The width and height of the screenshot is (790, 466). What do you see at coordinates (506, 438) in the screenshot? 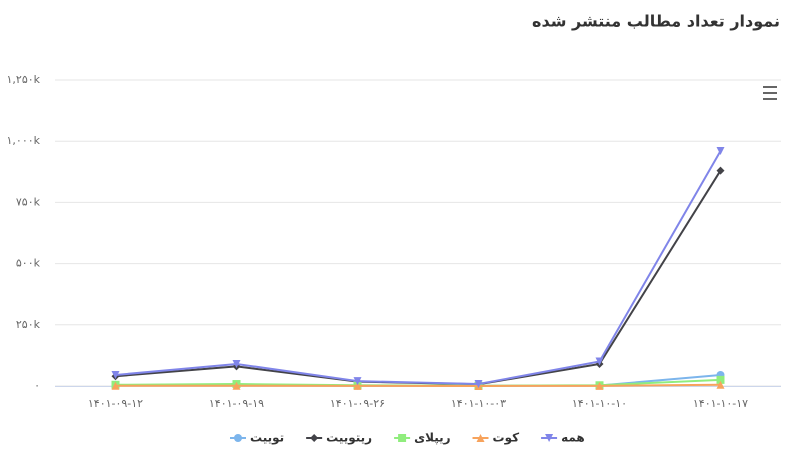
I see `legend-label: کوت` at bounding box center [506, 438].